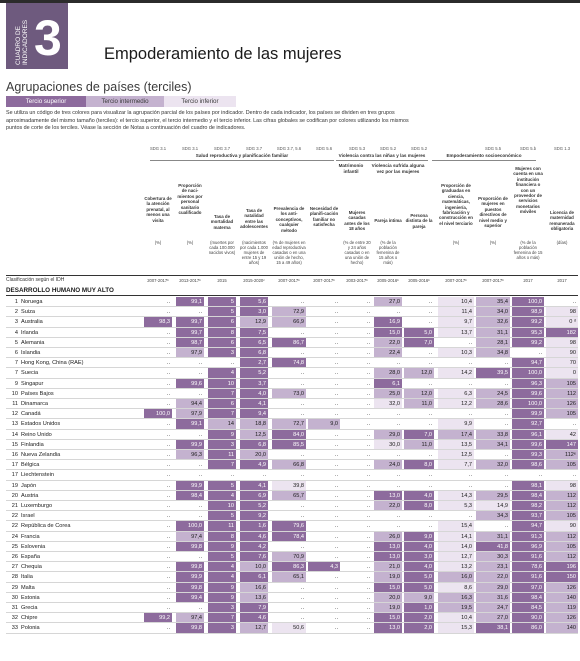  I want to click on table-cell: 98,9, so click(528, 312).